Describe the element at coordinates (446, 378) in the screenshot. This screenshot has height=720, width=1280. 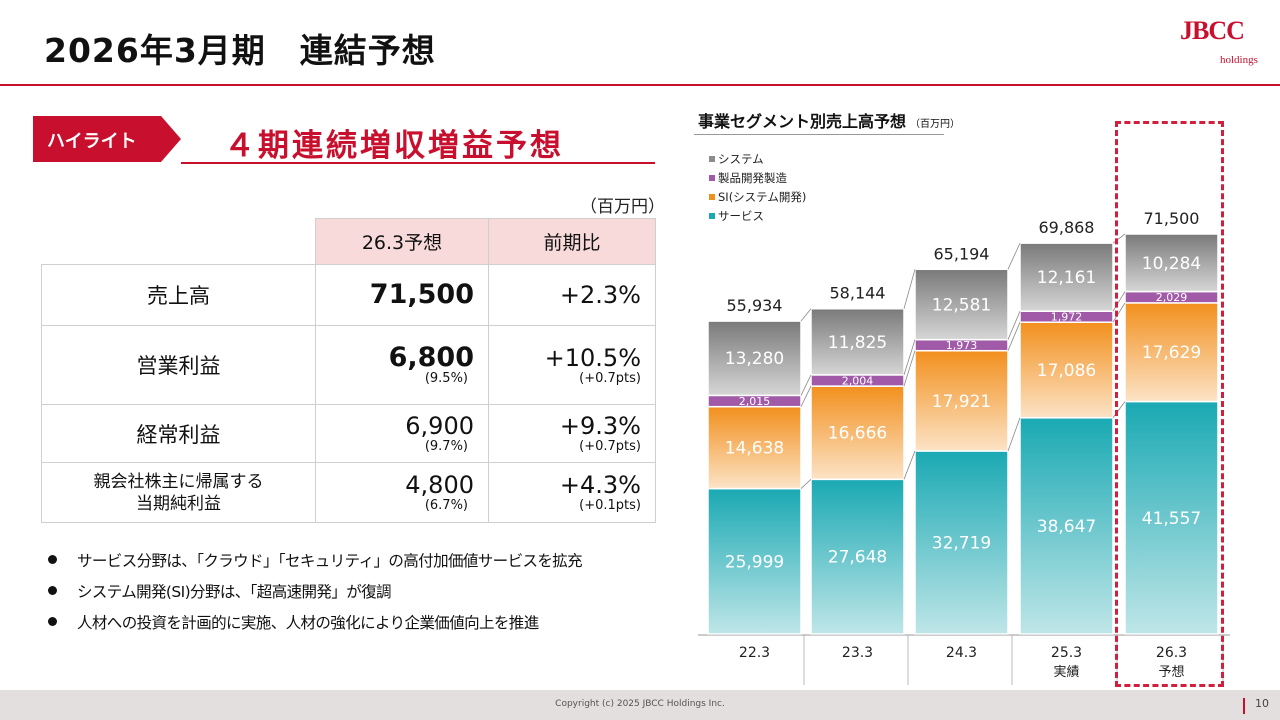
I see `ratio-operating-income: (9.5%)` at that location.